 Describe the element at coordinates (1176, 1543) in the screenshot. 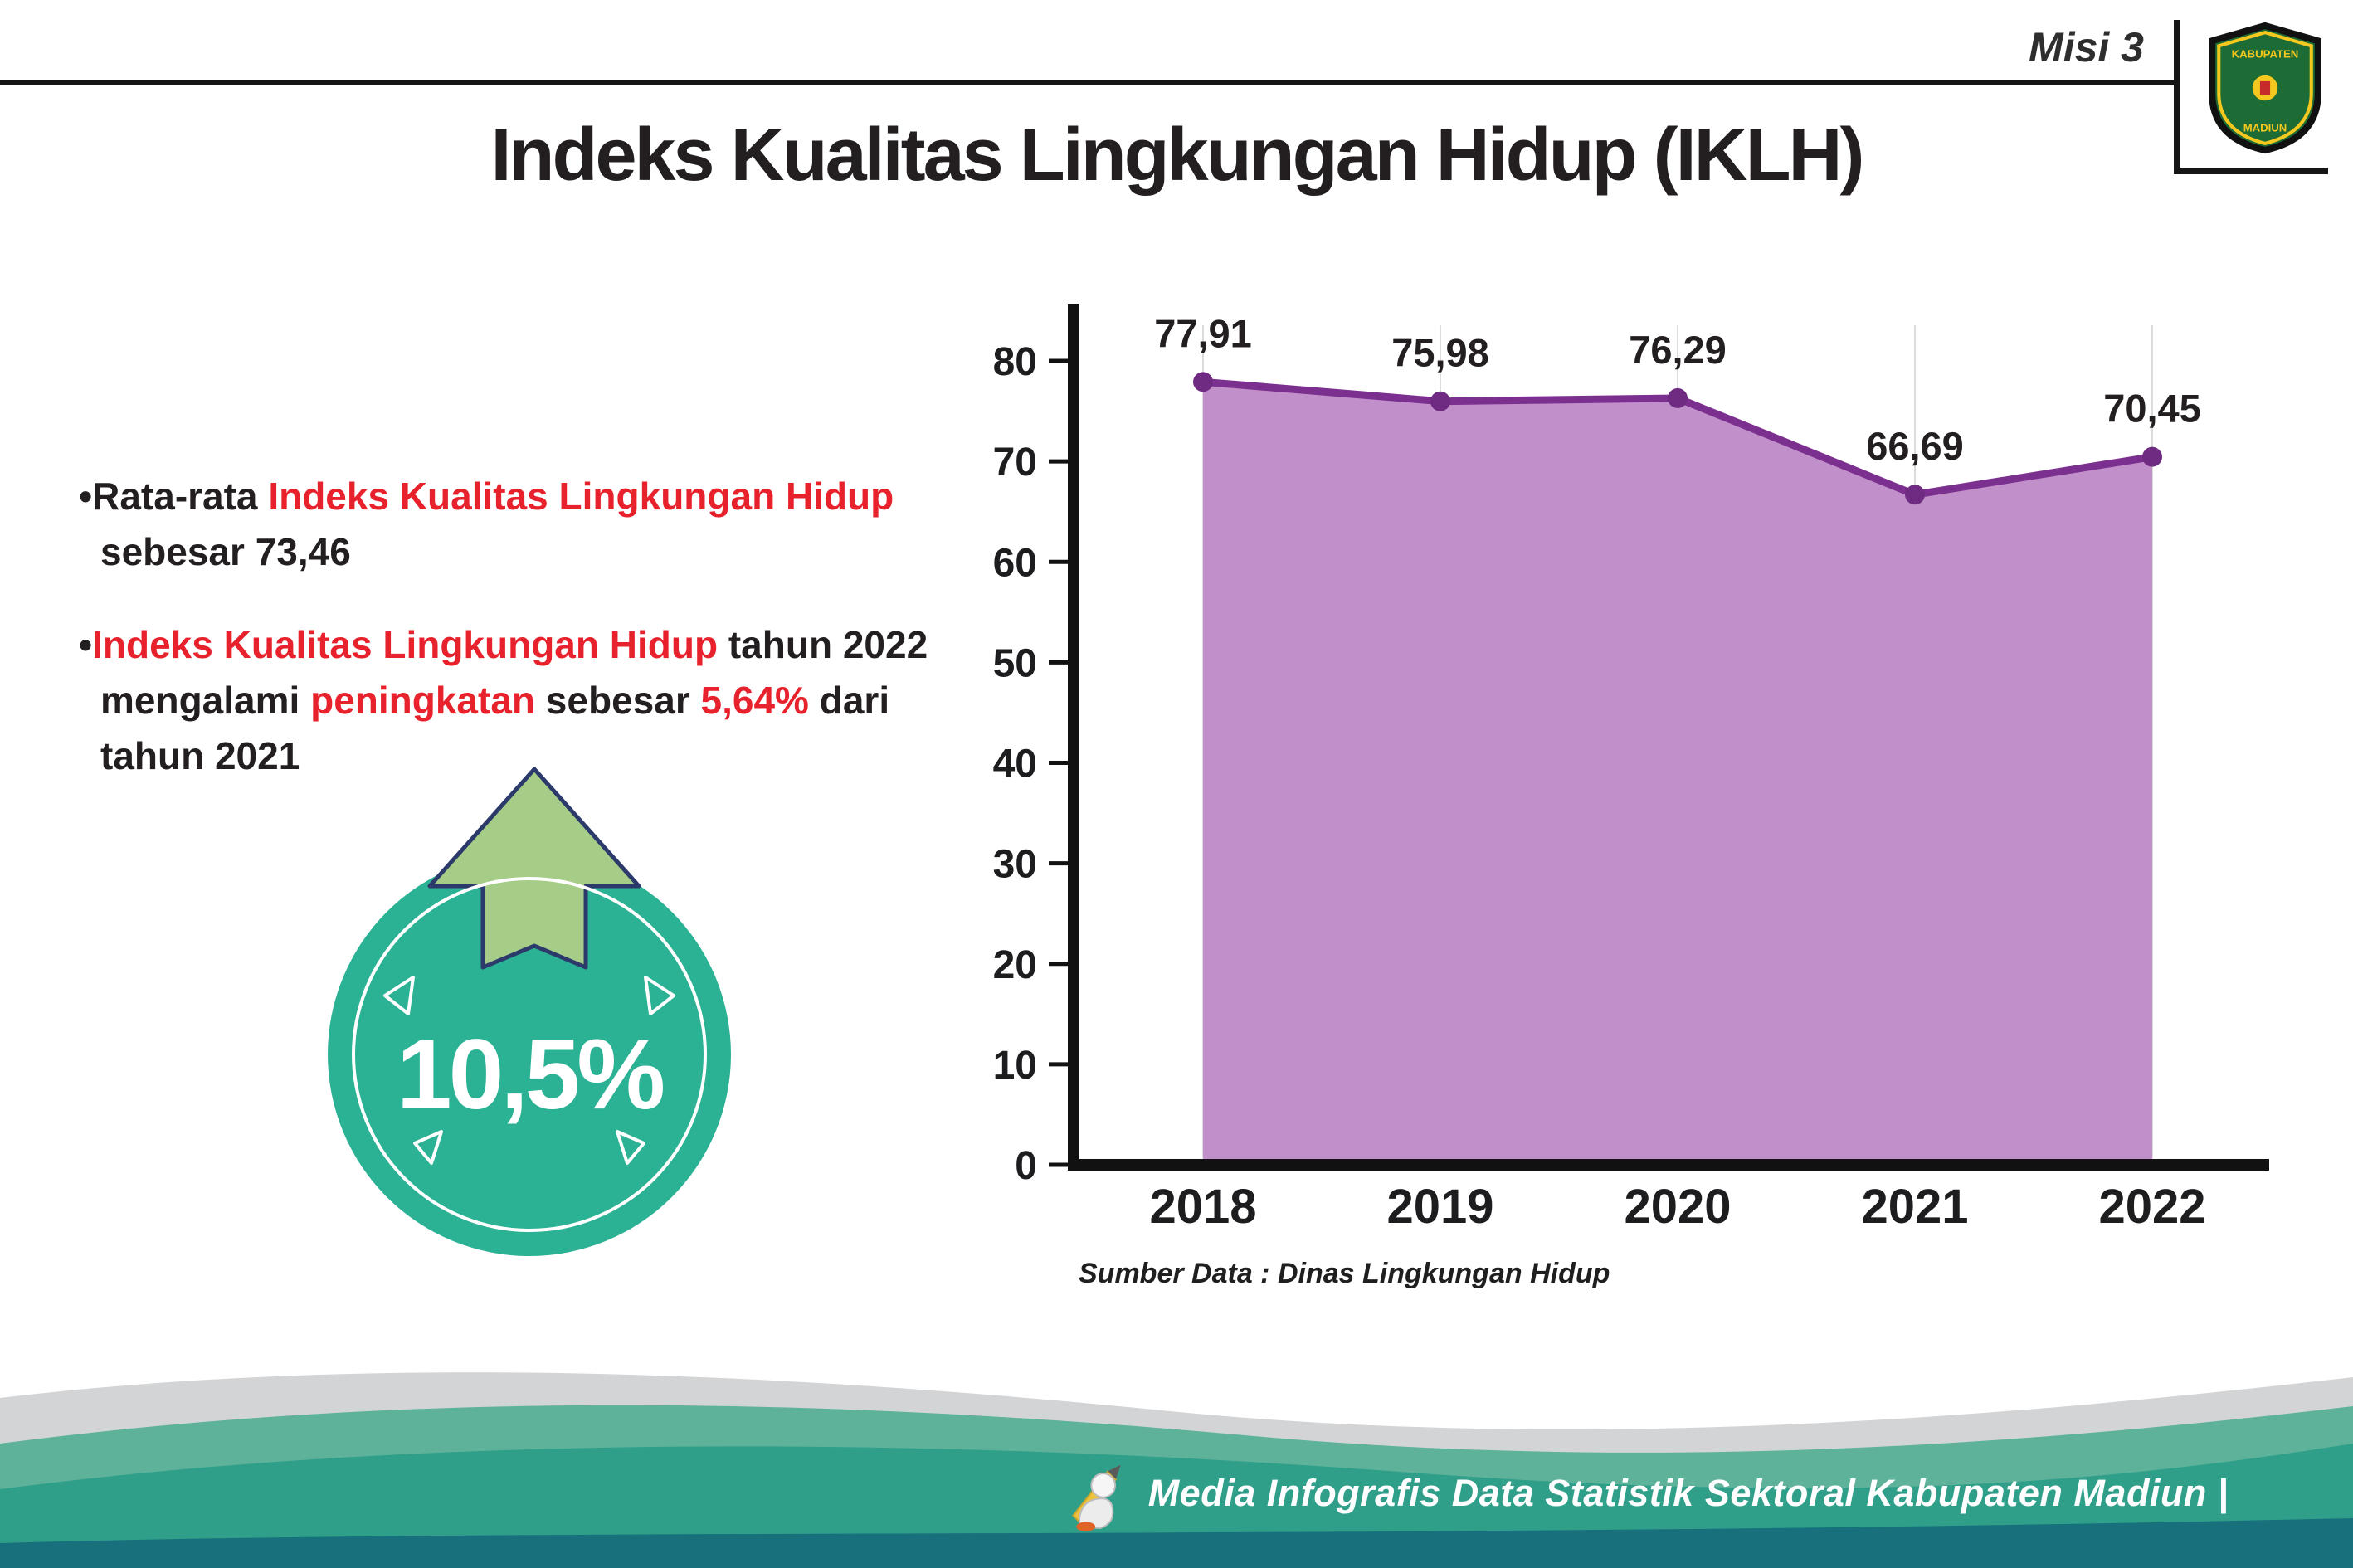

I see `wave-dark-strip` at that location.